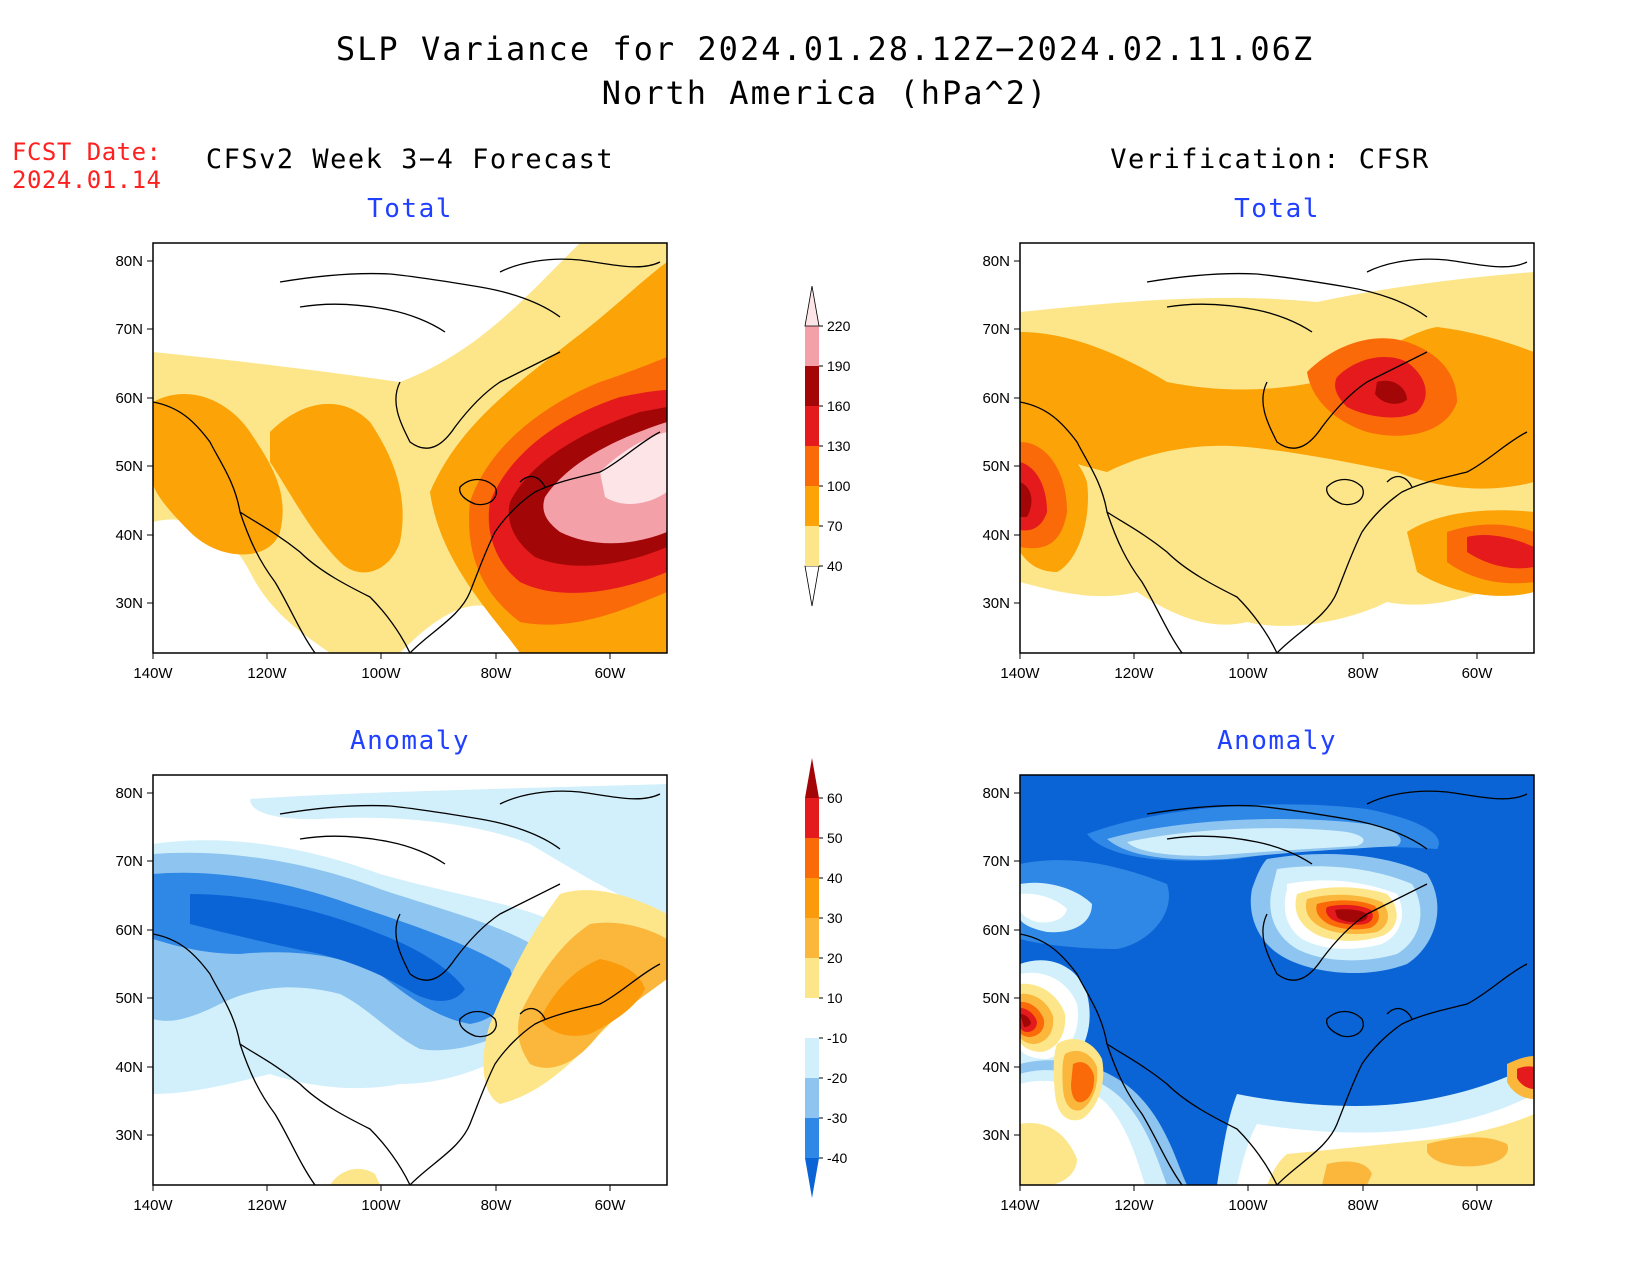 The image size is (1650, 1275). Describe the element at coordinates (355, 1176) in the screenshot. I see `fill-10-20-south` at that location.